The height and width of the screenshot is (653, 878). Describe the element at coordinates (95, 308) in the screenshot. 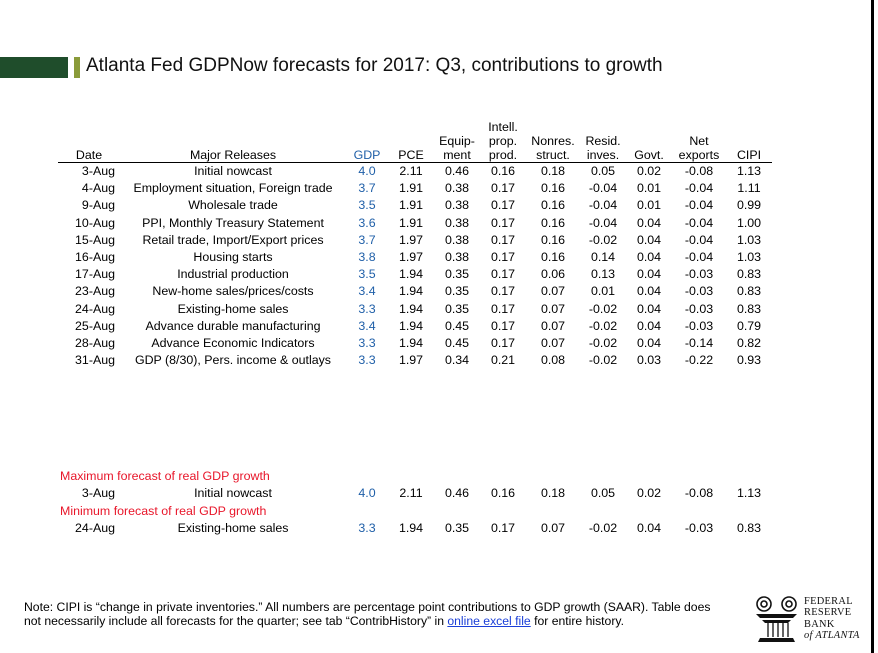

I see `cell-date: 24-Aug` at that location.